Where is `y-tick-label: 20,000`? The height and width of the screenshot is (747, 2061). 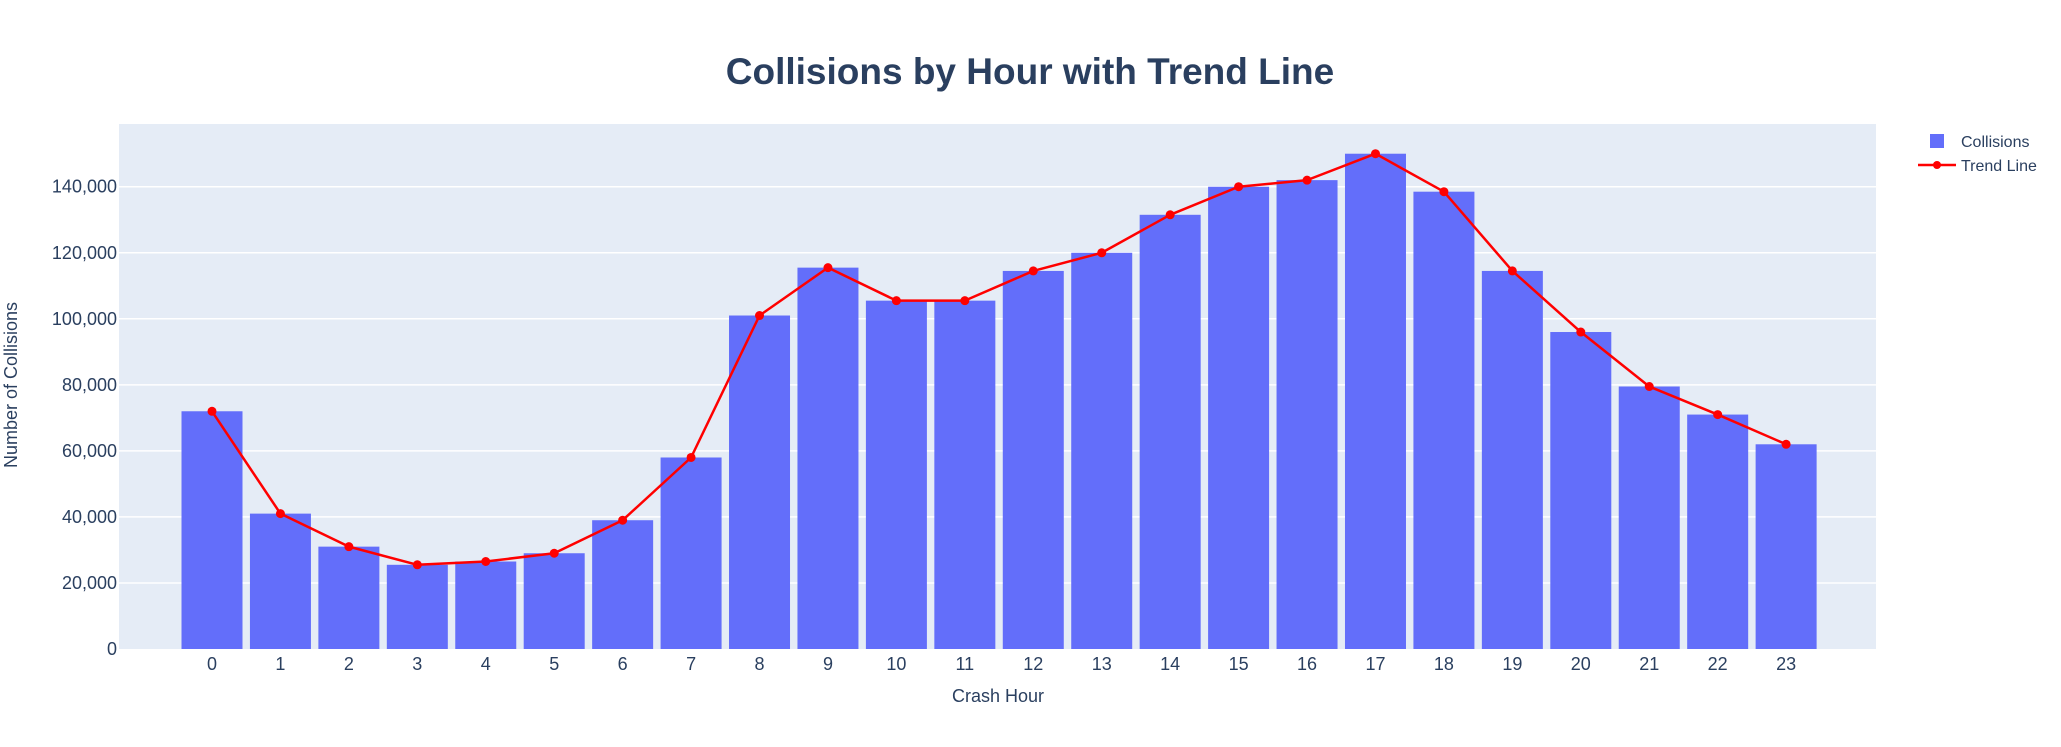 y-tick-label: 20,000 is located at coordinates (89, 583).